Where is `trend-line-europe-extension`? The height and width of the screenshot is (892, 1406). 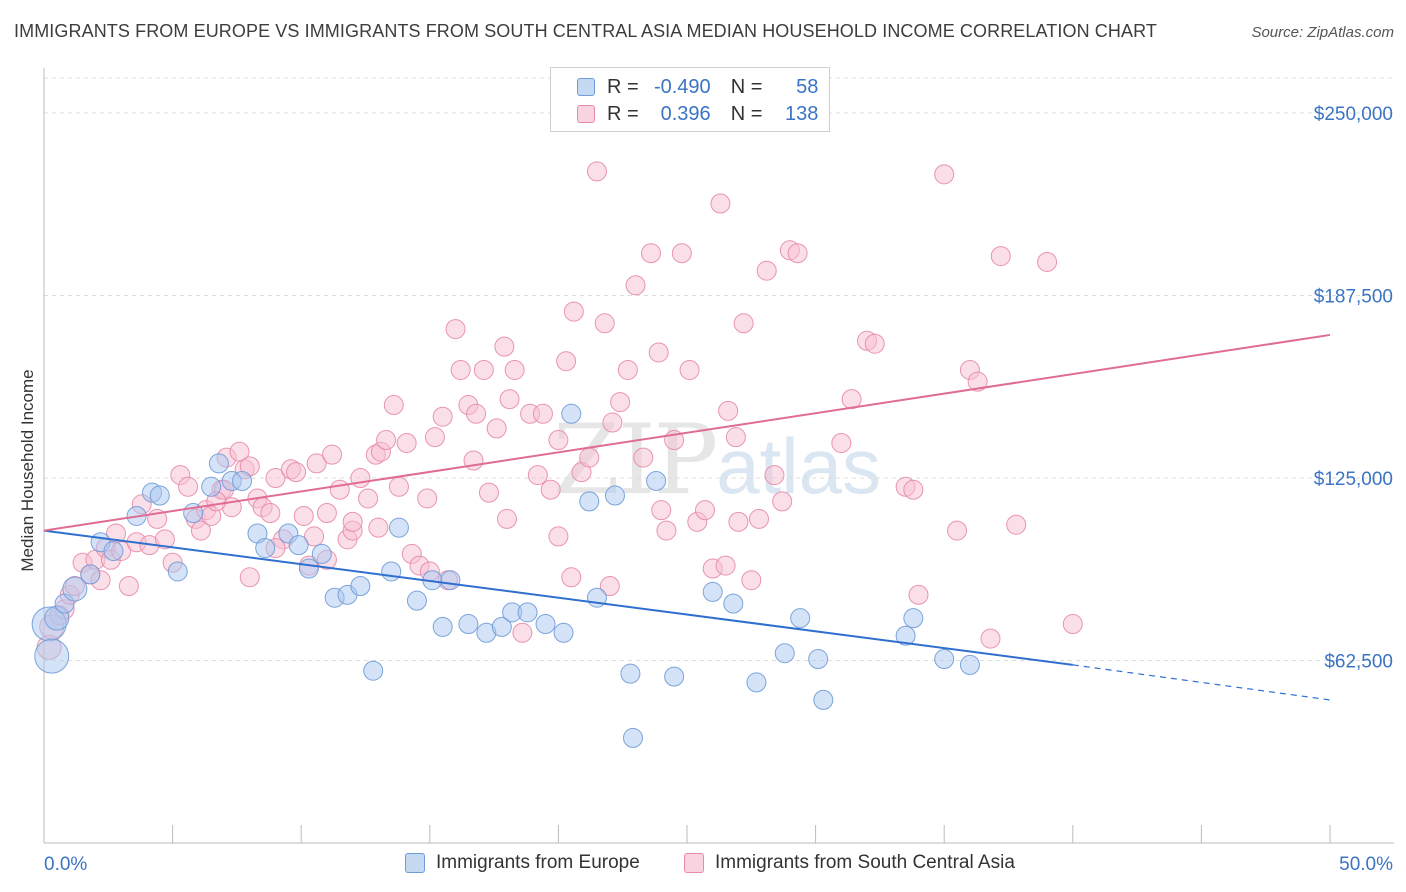 trend-line-europe-extension is located at coordinates (1201, 682).